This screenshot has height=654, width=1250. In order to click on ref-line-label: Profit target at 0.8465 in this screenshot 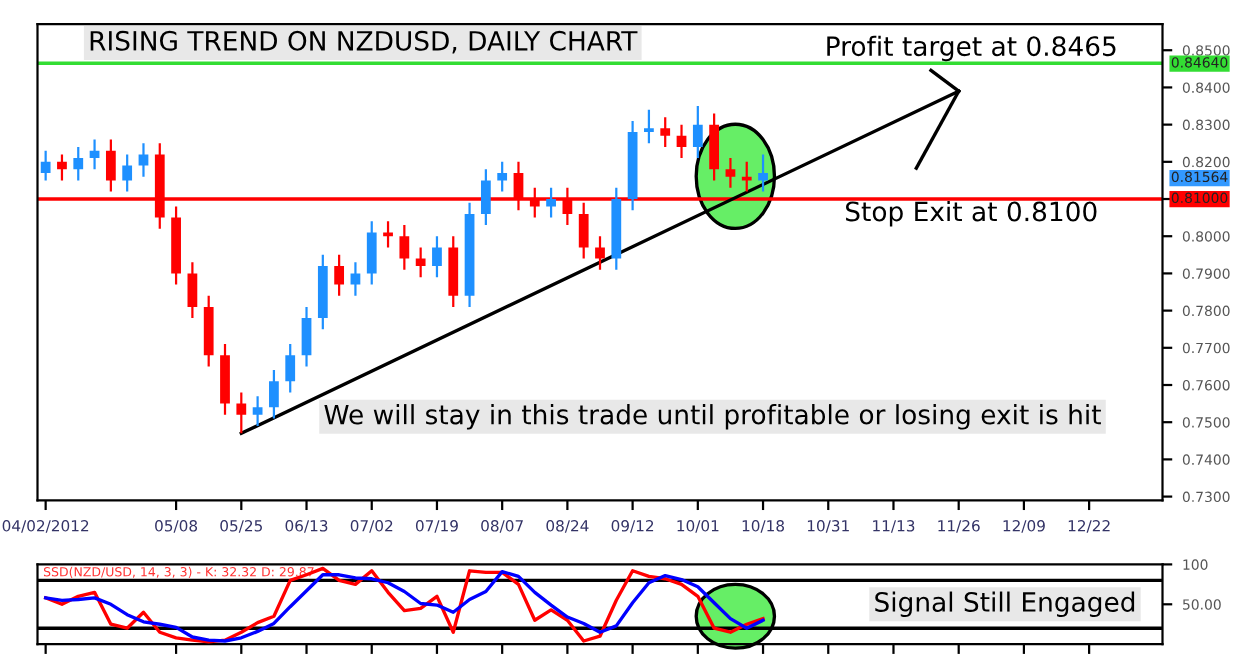, I will do `click(971, 48)`.